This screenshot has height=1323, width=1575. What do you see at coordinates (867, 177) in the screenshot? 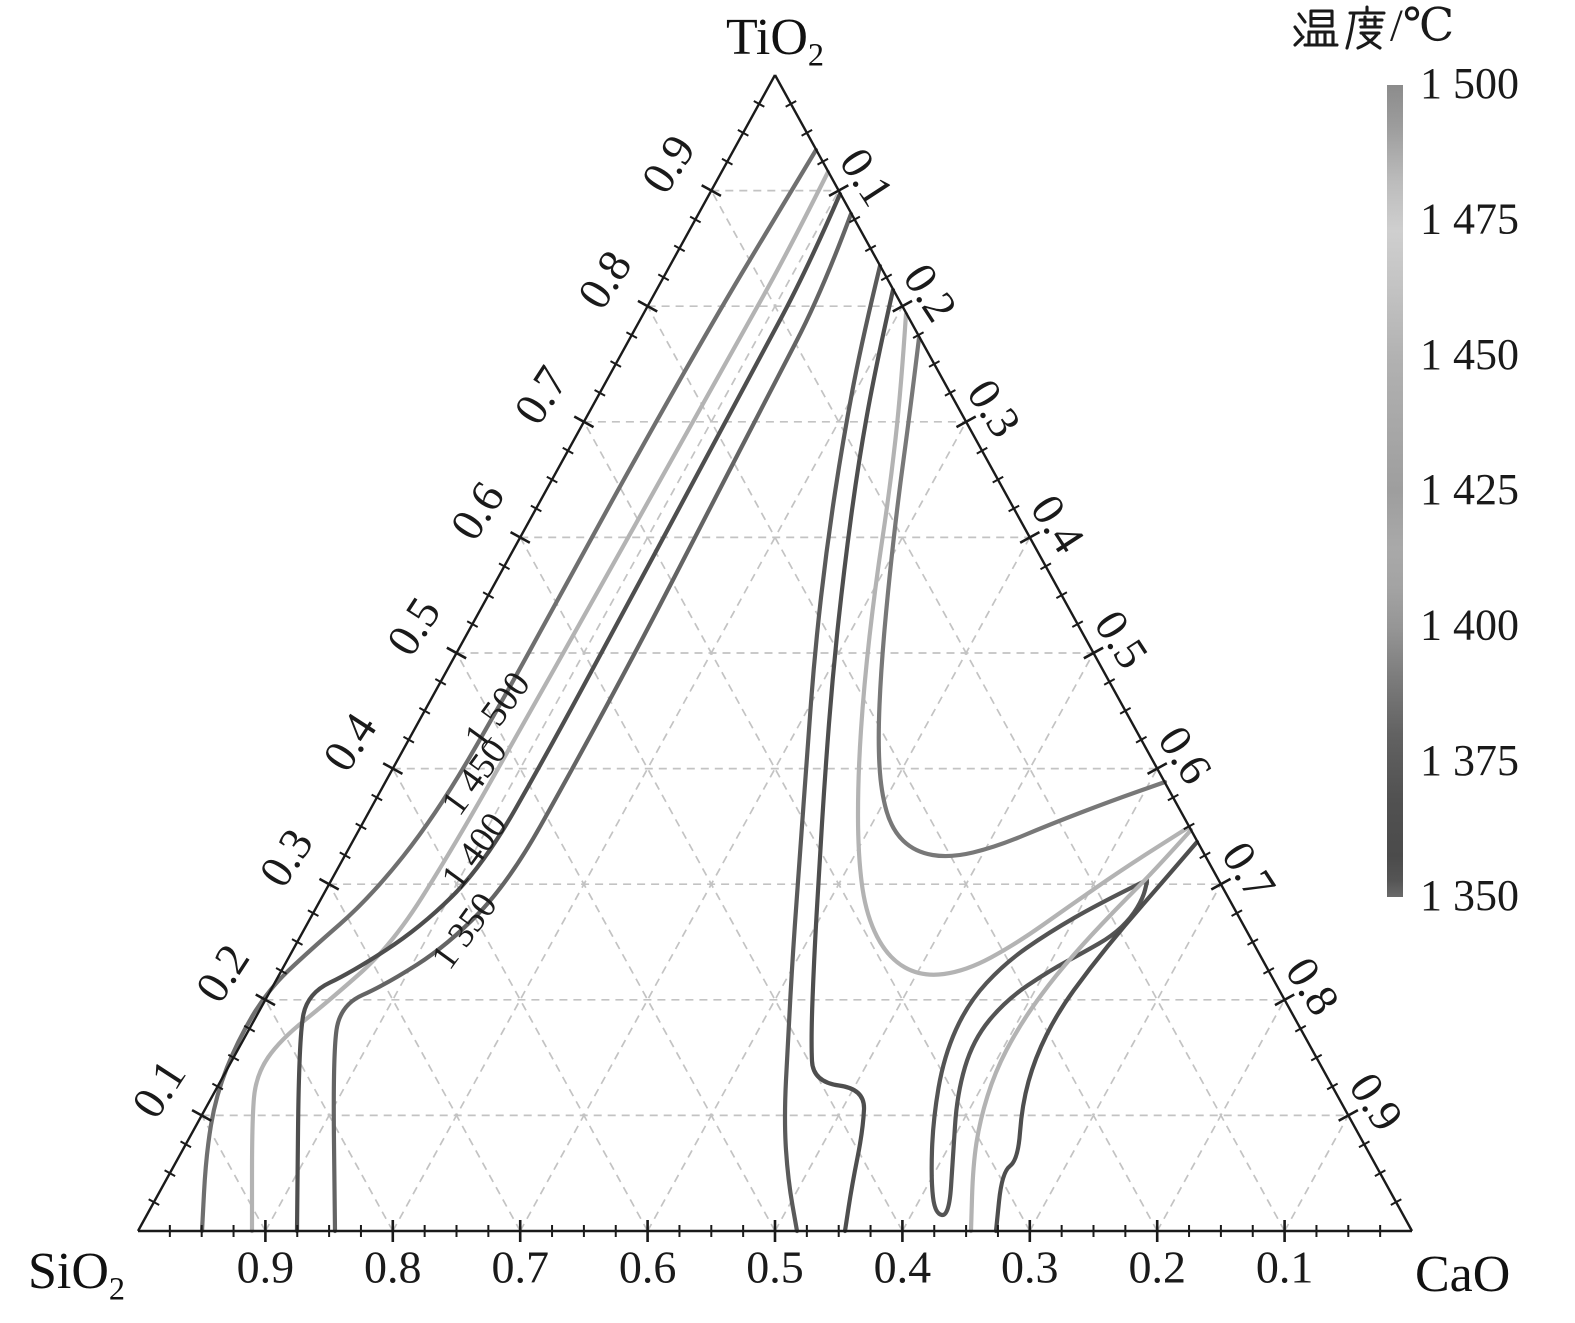
I see `axis-label-right: 0.1` at bounding box center [867, 177].